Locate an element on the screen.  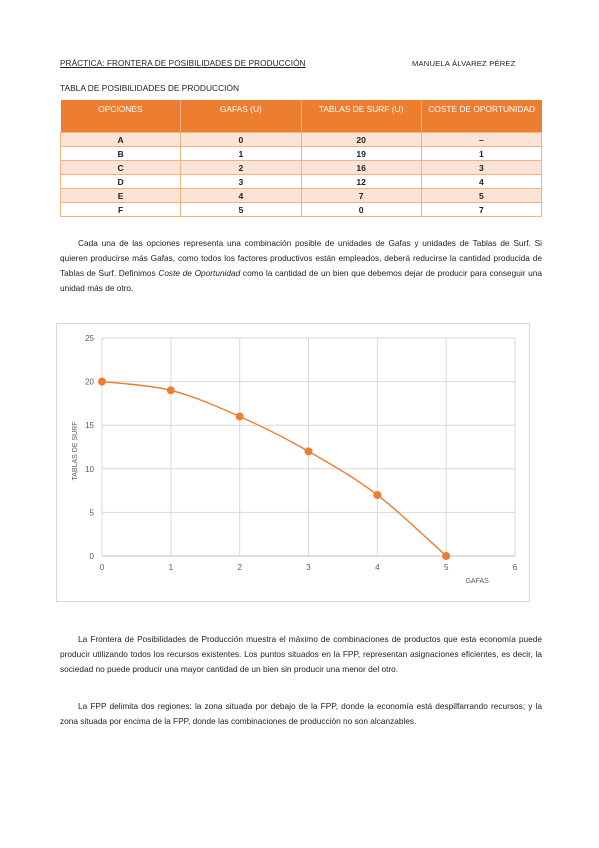
table-cell: D is located at coordinates (120, 181).